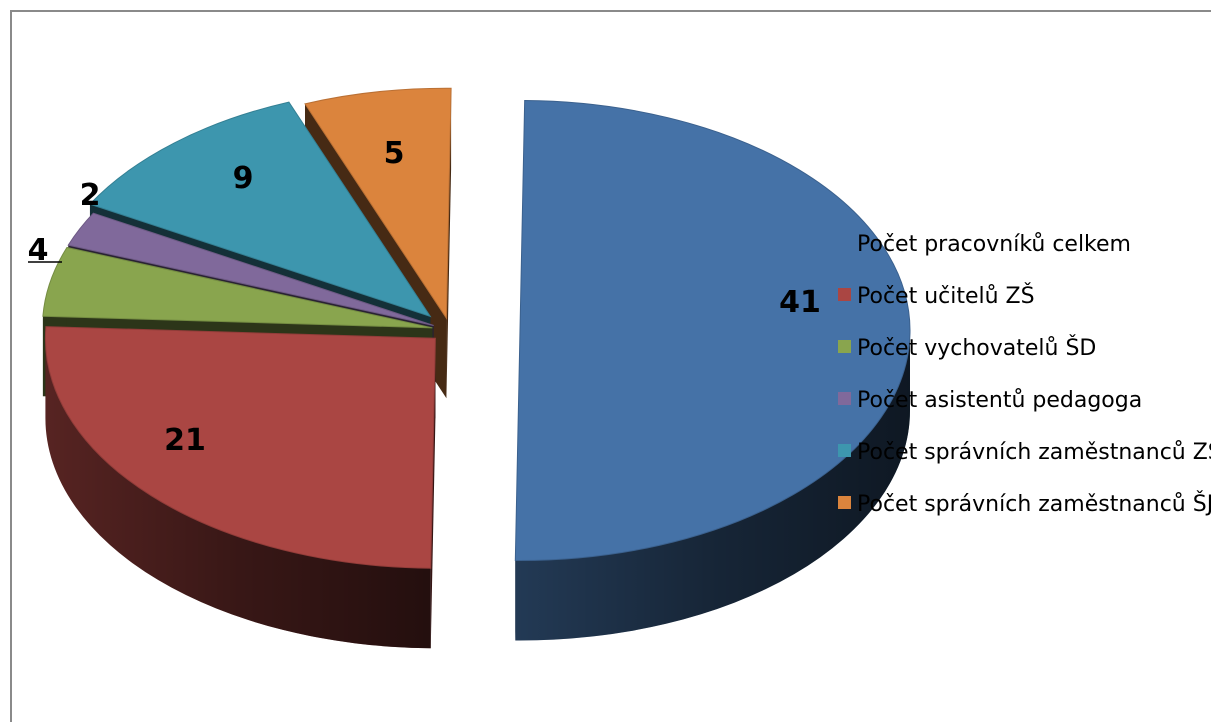  Describe the element at coordinates (243, 178) in the screenshot. I see `data-label: 9` at that location.